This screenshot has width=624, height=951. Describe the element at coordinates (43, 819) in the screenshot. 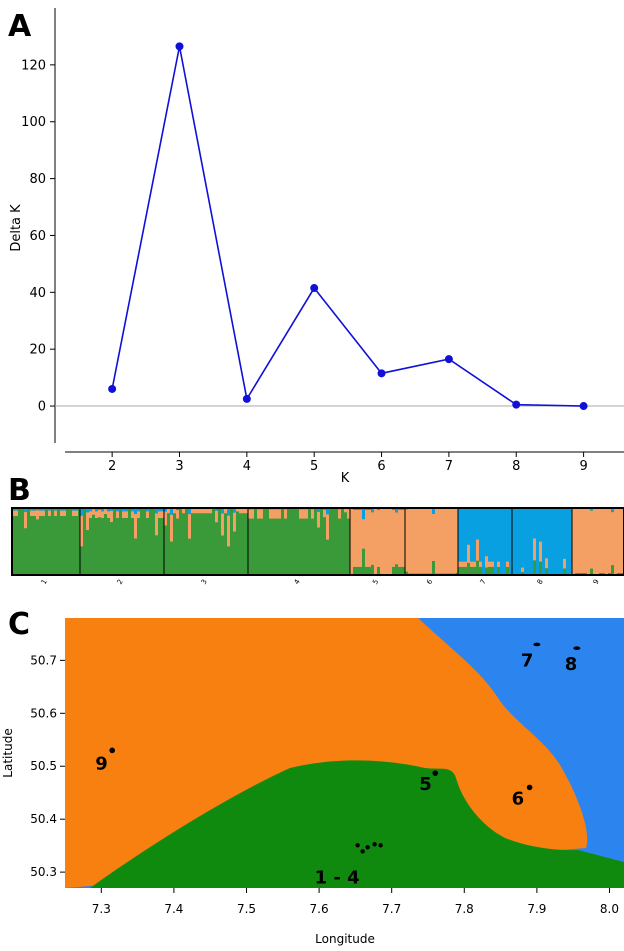

I see `lat-tick-label: 50.4` at that location.